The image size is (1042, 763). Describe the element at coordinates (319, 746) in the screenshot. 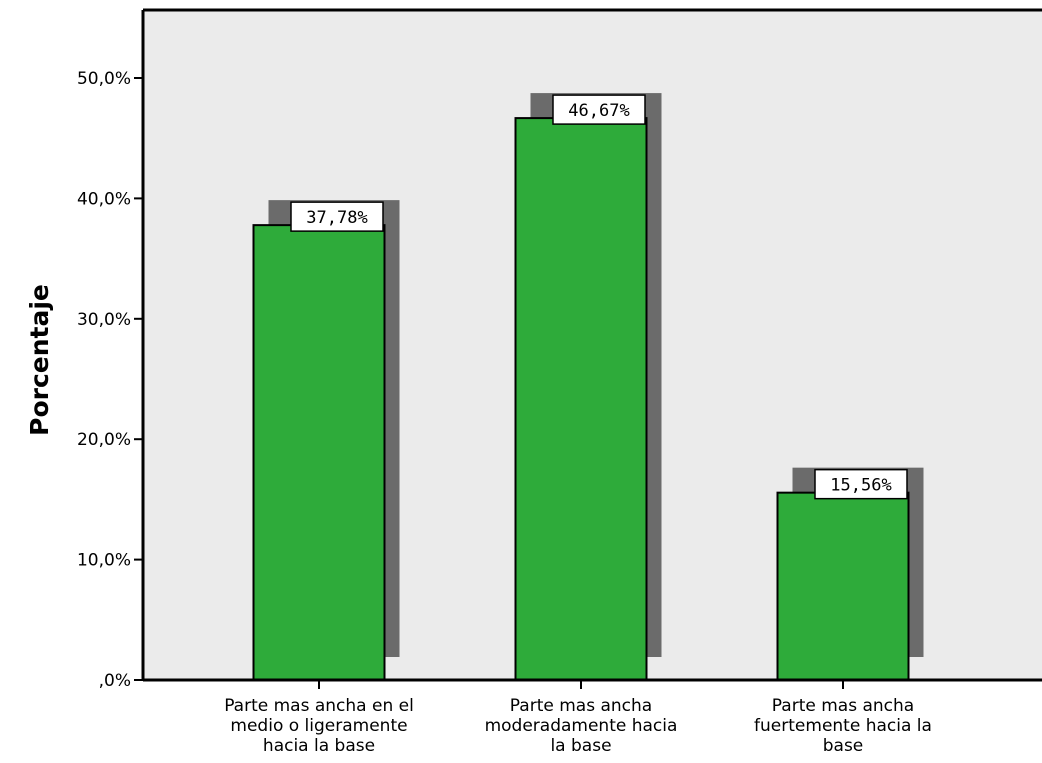

I see `x-category-label: hacia la base` at that location.